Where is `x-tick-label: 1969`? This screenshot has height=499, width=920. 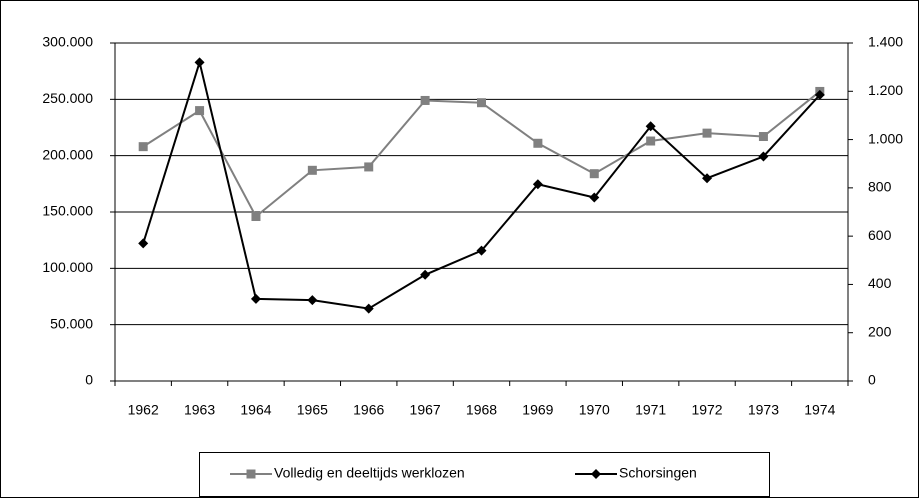
x-tick-label: 1969 is located at coordinates (537, 410).